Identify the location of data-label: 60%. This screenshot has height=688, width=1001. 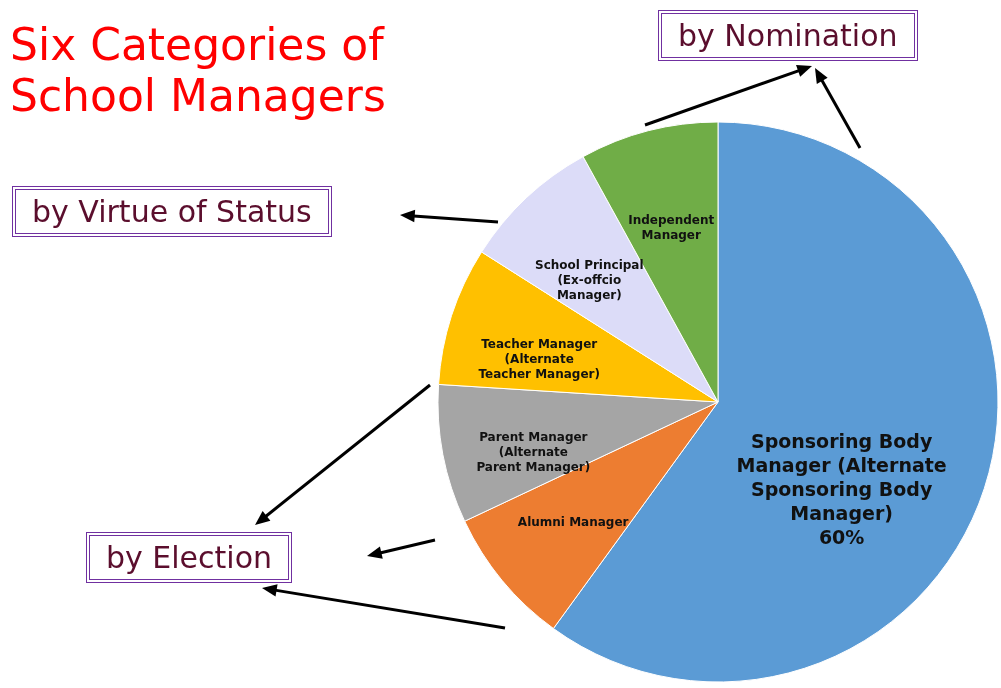
(841, 537).